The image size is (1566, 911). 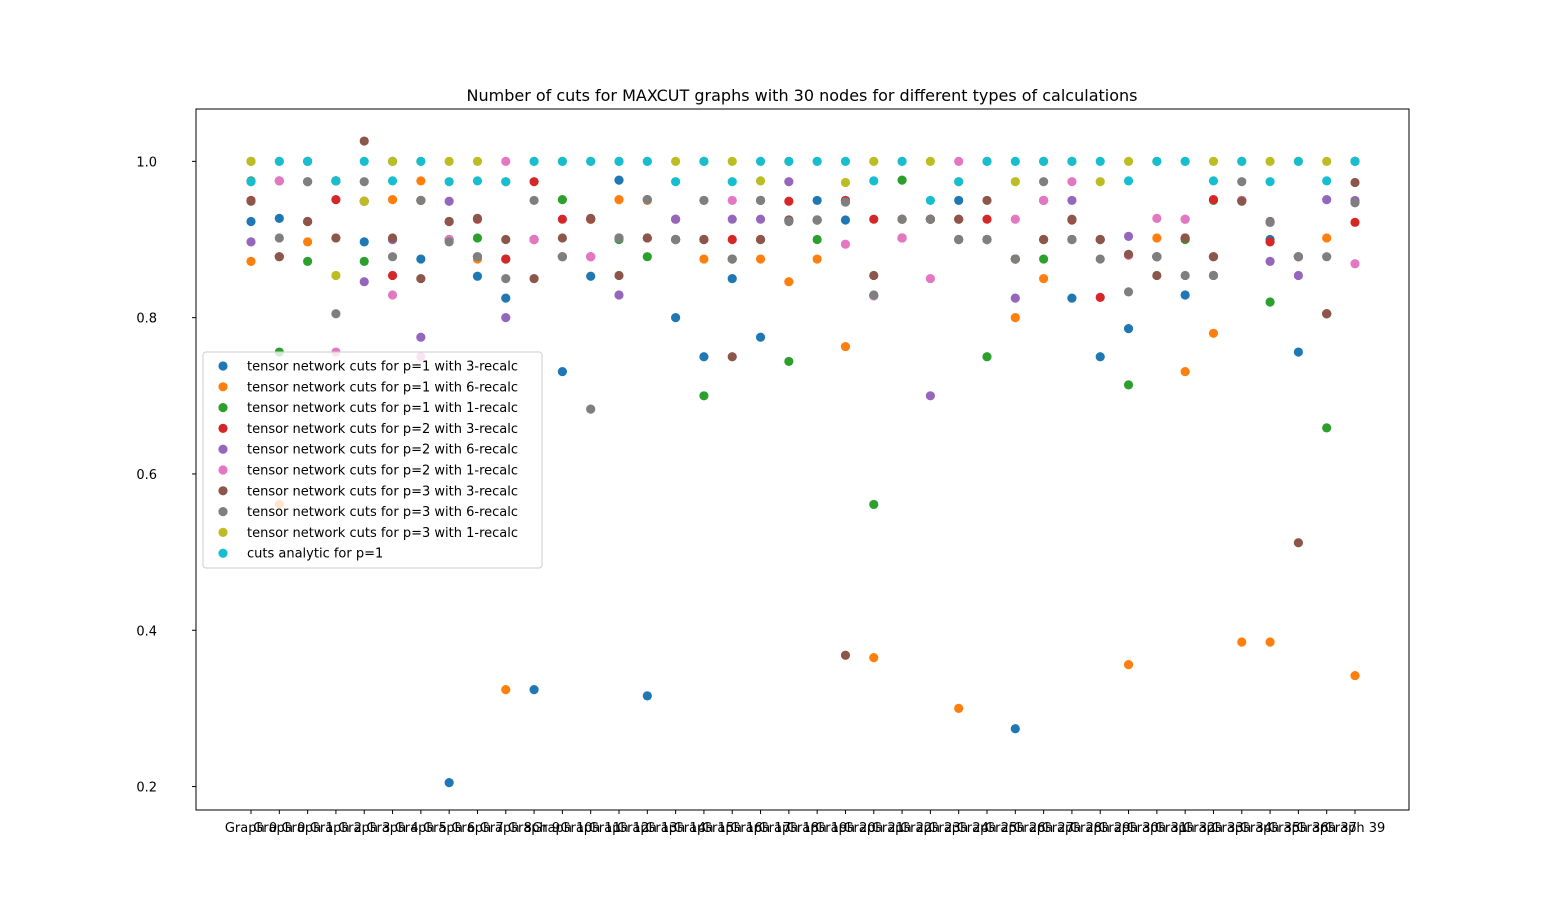 What do you see at coordinates (166, 475) in the screenshot?
I see `y-axis: 0.2 0.4 0.6 0.8 1.0` at bounding box center [166, 475].